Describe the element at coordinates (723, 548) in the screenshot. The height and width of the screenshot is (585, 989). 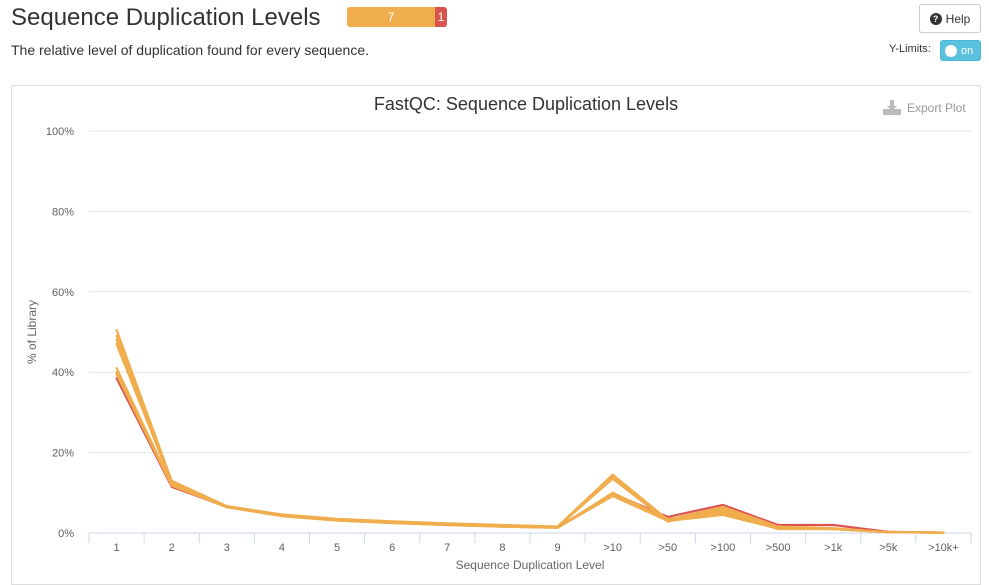
I see `x-tick-label: >100` at that location.